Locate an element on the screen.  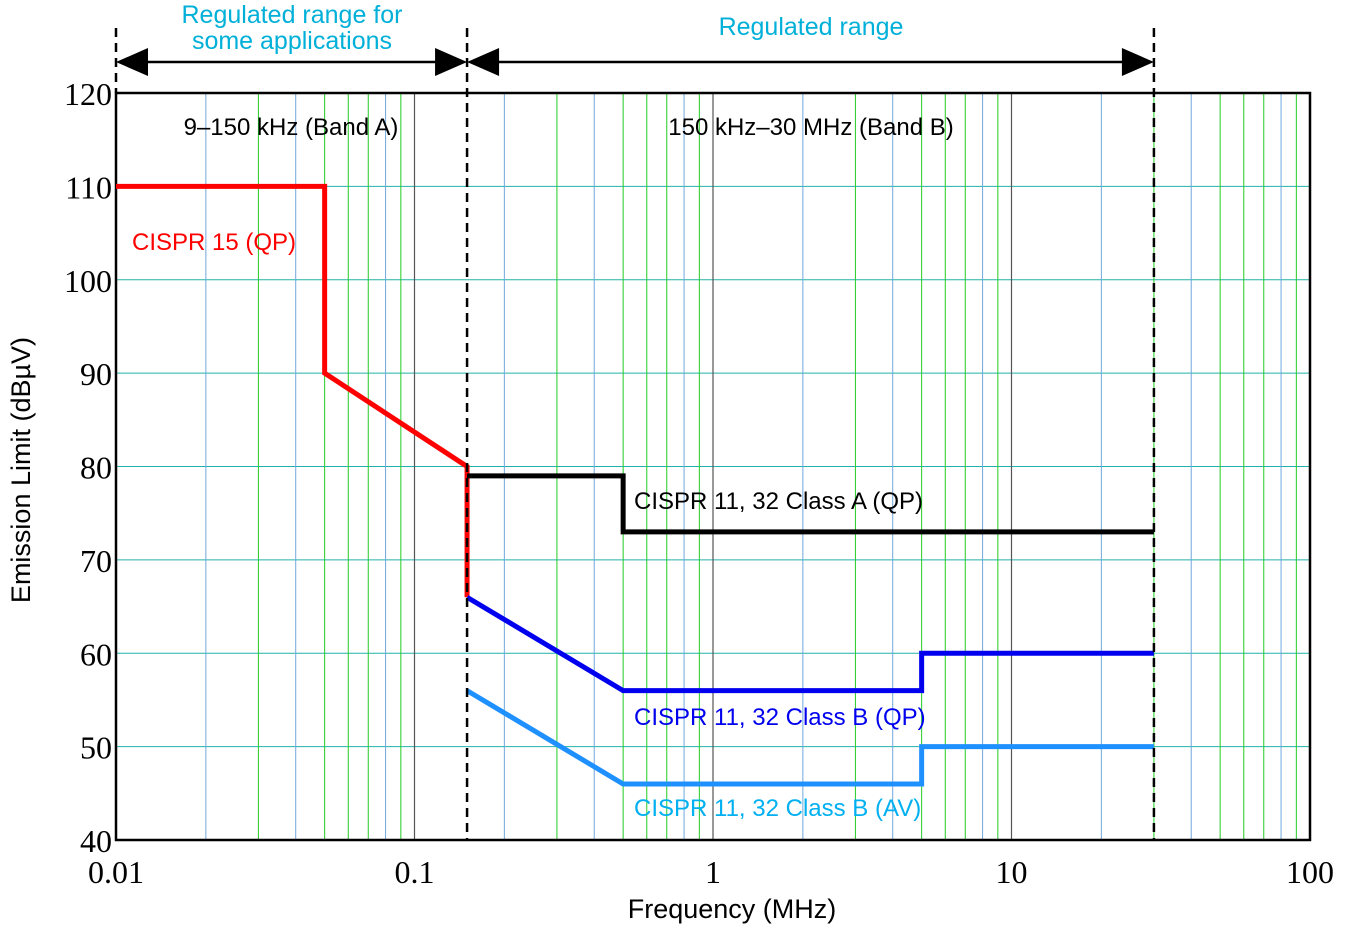
y-tick-label: 40 is located at coordinates (96, 841).